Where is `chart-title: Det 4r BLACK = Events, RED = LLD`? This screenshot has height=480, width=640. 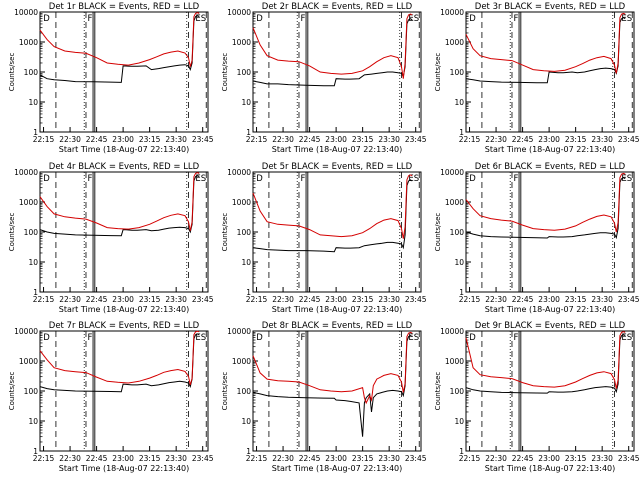 chart-title: Det 4r BLACK = Events, RED = LLD is located at coordinates (124, 167).